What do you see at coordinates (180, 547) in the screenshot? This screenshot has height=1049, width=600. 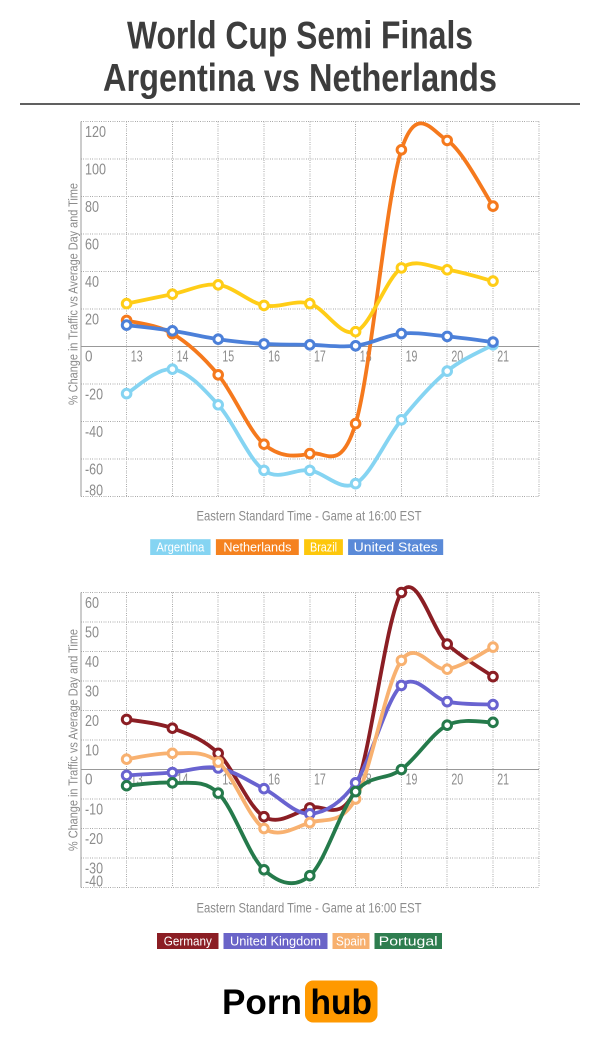 I see `svg-text: Argentina` at bounding box center [180, 547].